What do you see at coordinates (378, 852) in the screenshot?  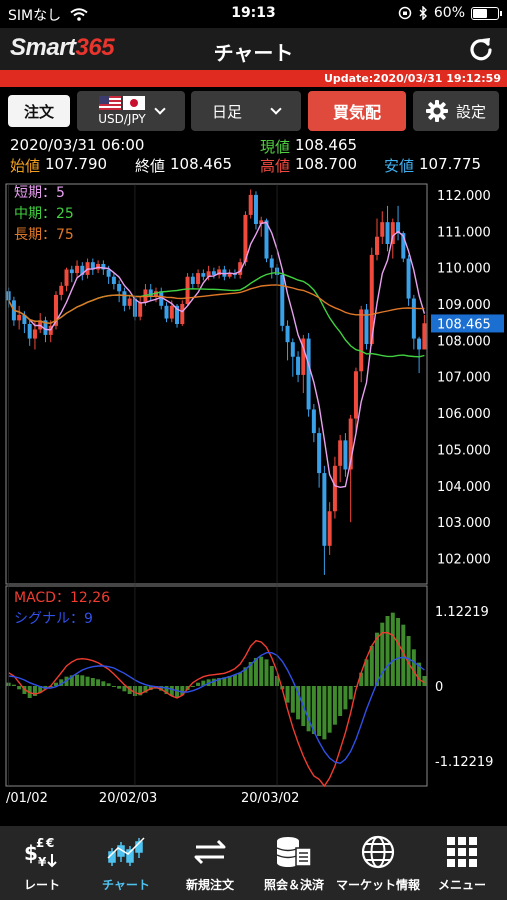 I see `globe-icon` at bounding box center [378, 852].